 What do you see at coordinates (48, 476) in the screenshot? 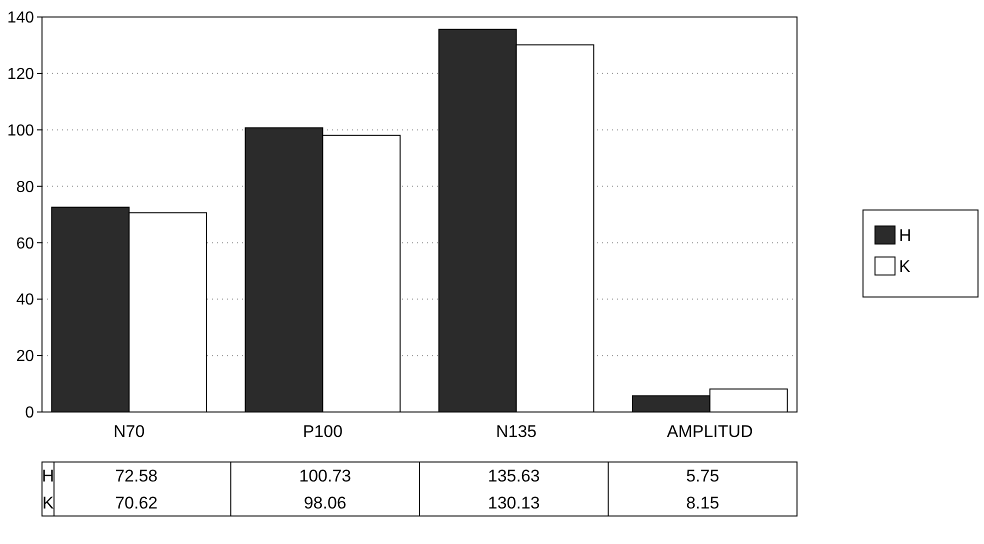
I see `text: H` at bounding box center [48, 476].